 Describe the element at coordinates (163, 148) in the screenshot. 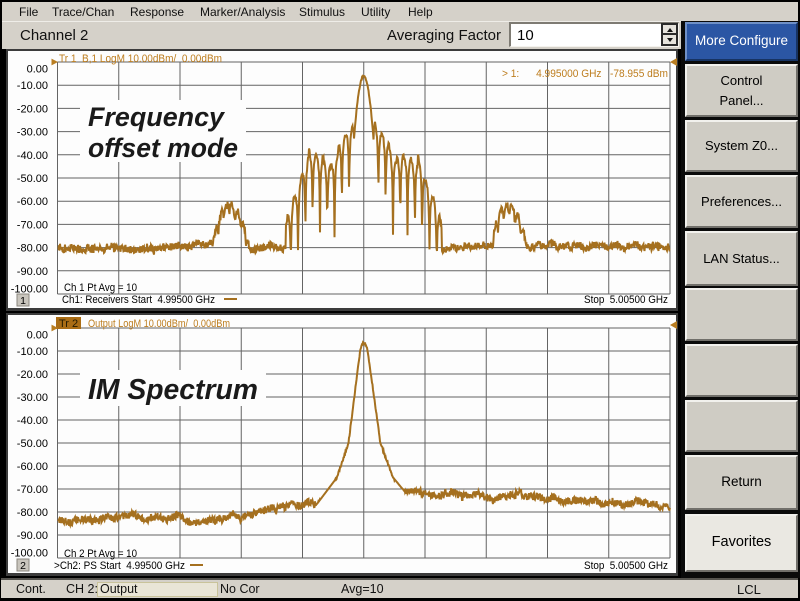

I see `svg-text: offset mode` at that location.